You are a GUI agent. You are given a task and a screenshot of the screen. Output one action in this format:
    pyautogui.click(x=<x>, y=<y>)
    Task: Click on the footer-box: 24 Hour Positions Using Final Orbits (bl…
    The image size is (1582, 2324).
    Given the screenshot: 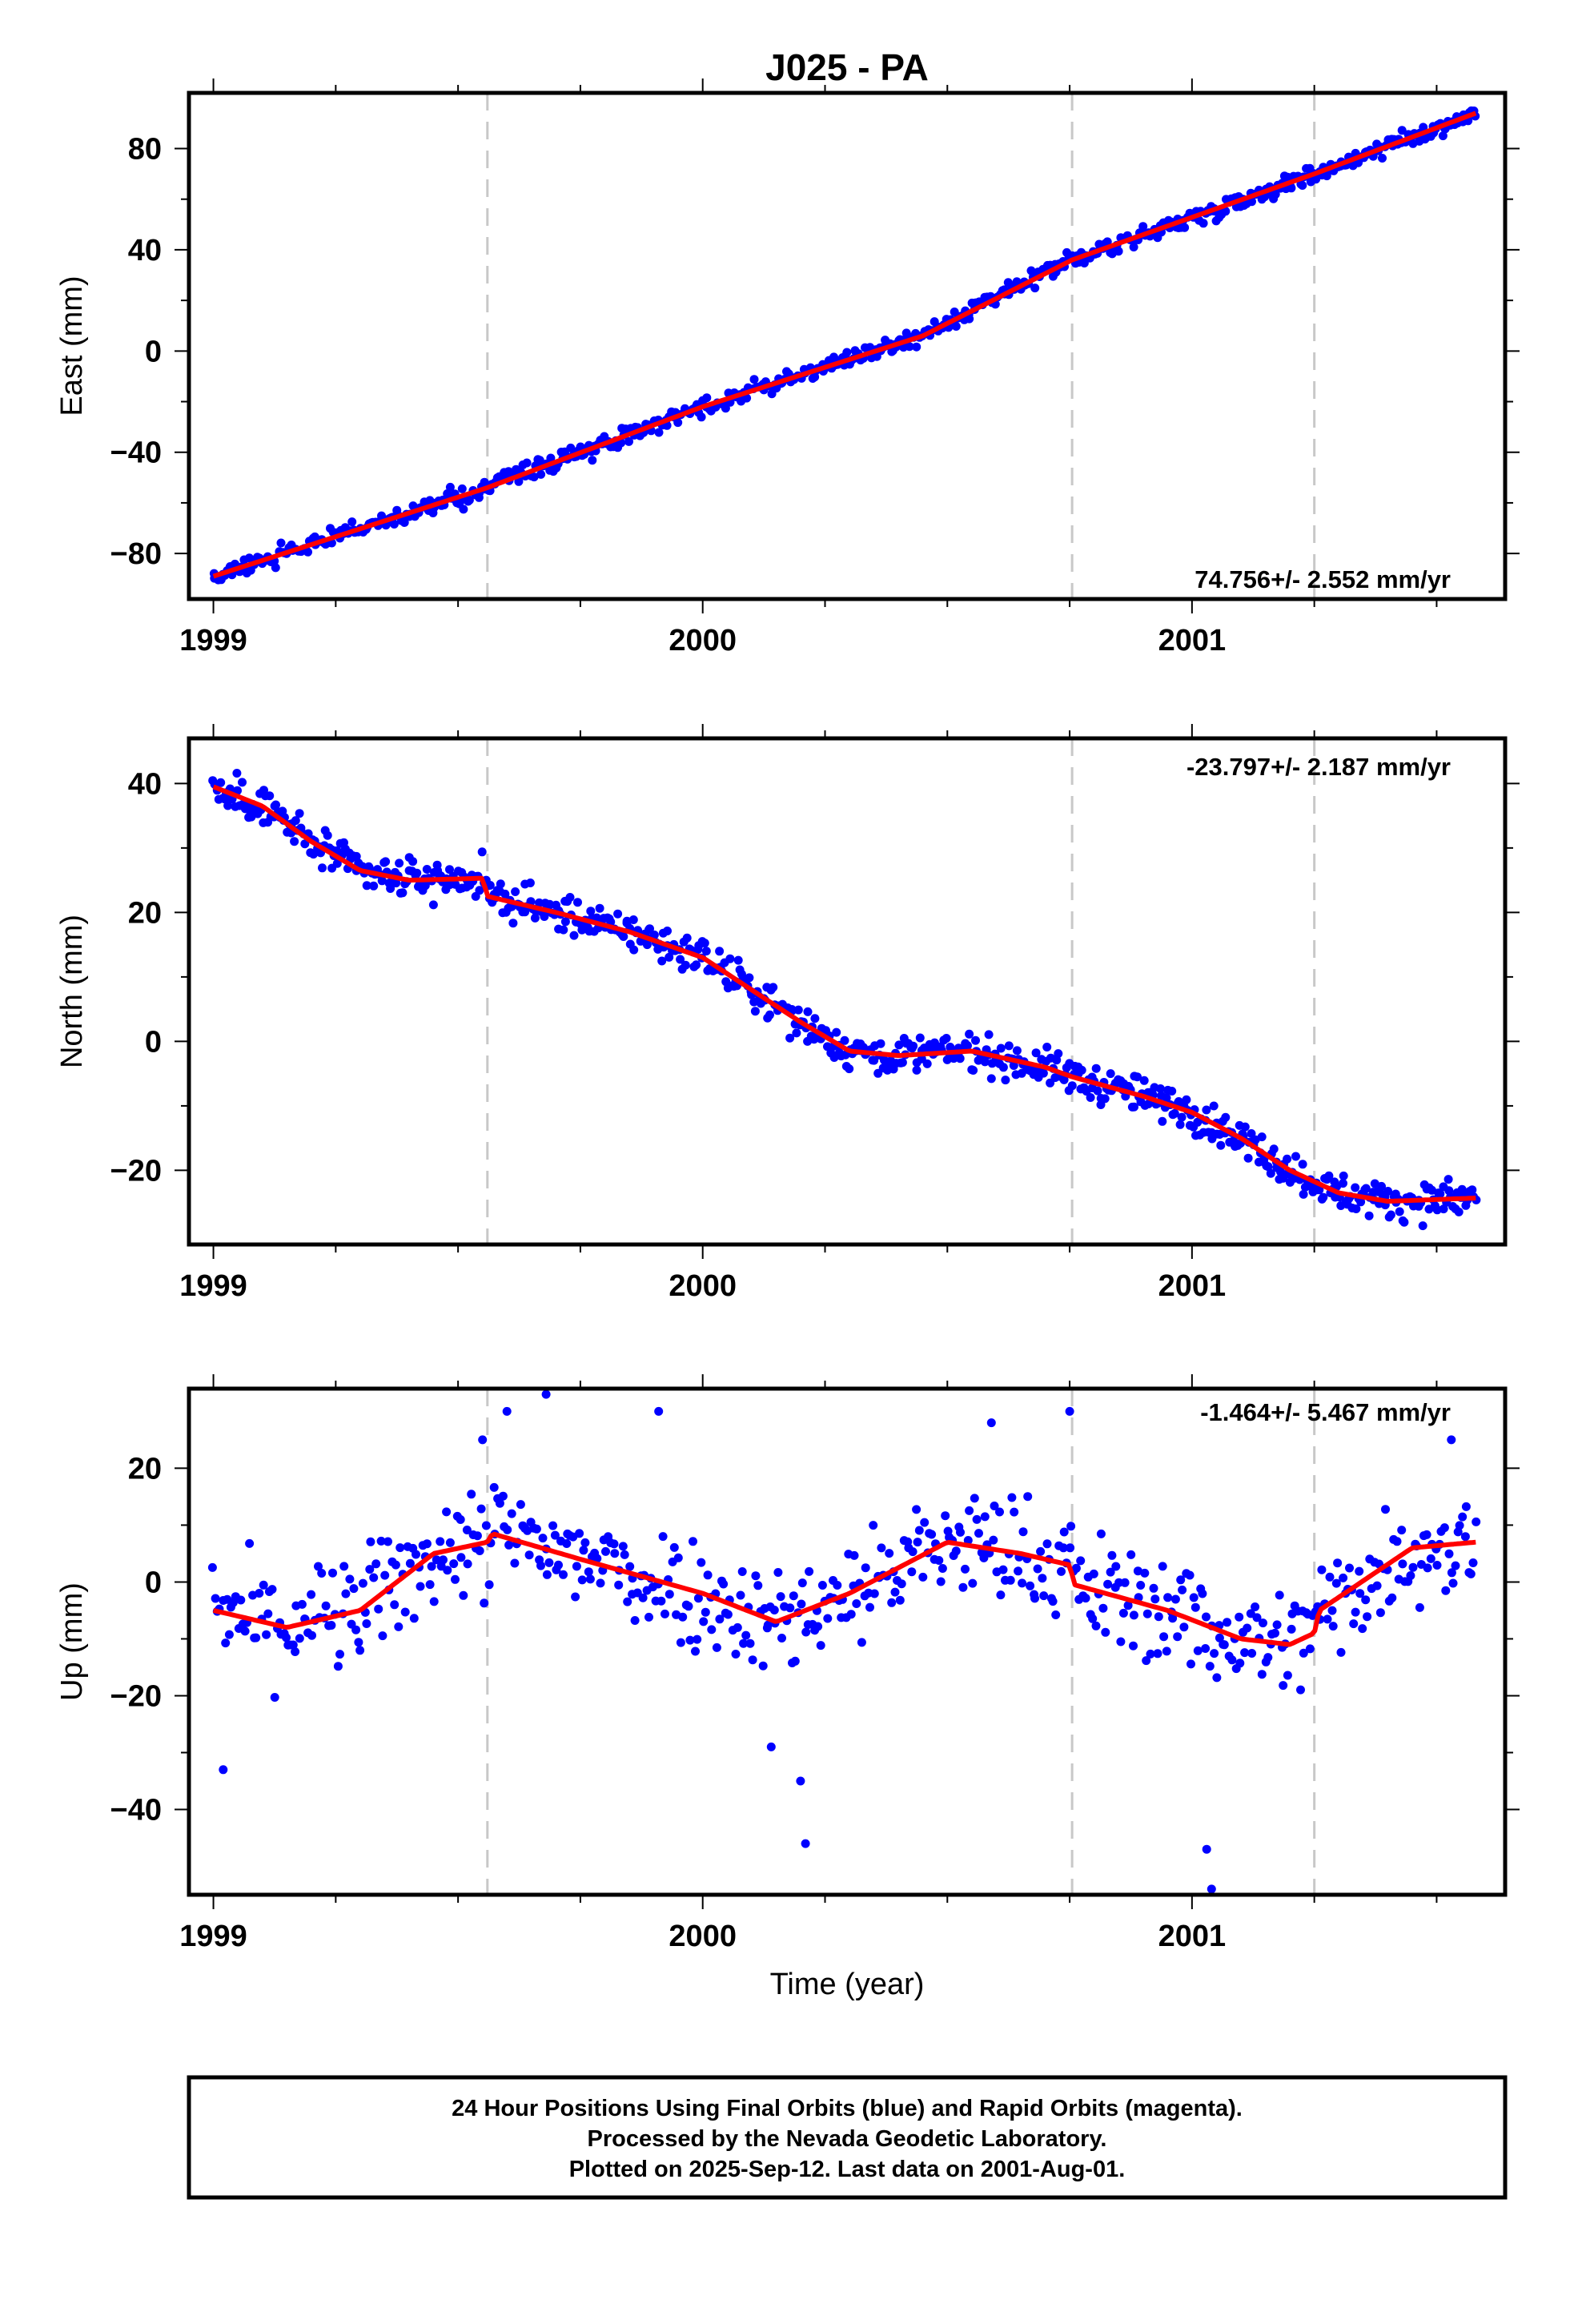 What is the action you would take?
    pyautogui.click(x=847, y=2137)
    